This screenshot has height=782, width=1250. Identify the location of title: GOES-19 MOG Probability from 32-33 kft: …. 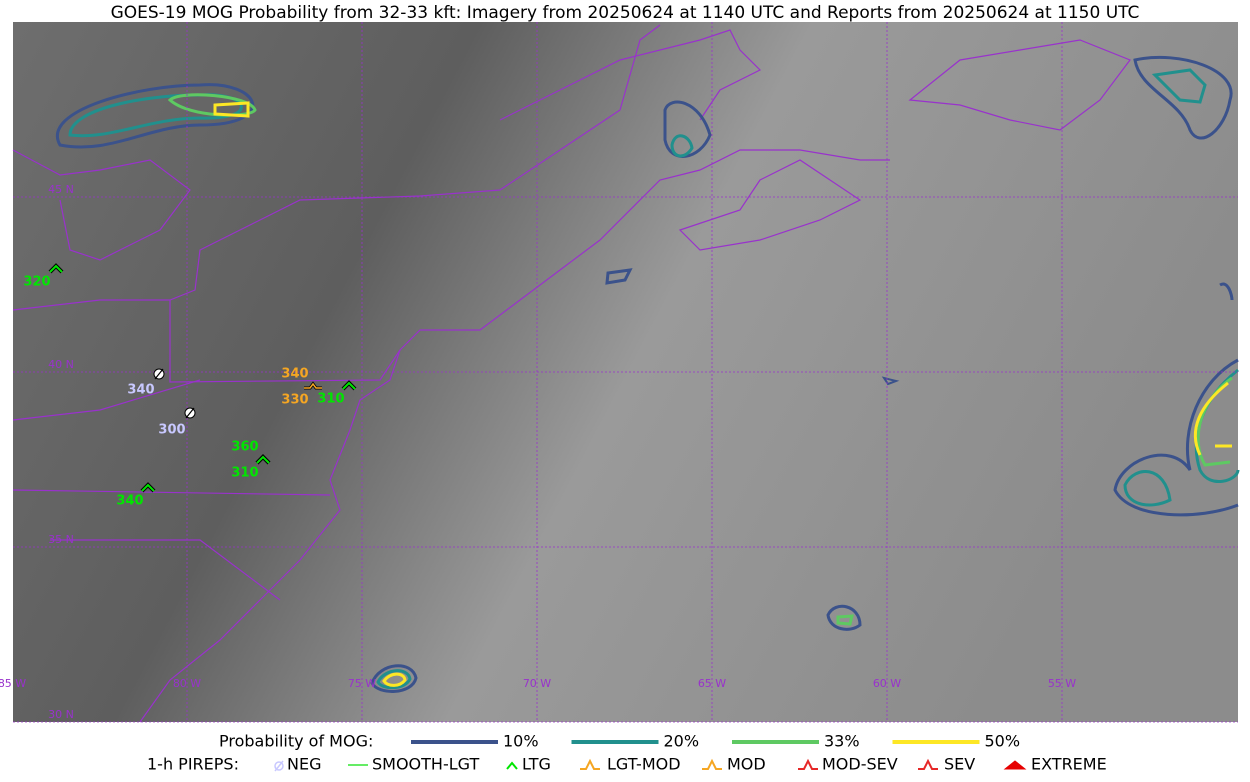
(625, 13).